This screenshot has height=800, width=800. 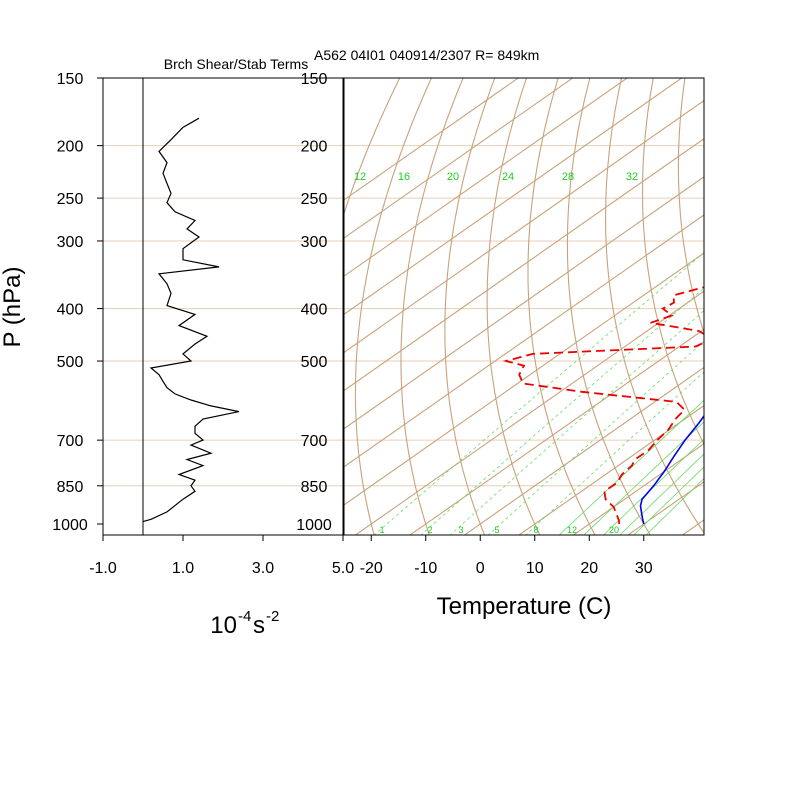 What do you see at coordinates (314, 79) in the screenshot?
I see `skewt-y-tick-label: 150` at bounding box center [314, 79].